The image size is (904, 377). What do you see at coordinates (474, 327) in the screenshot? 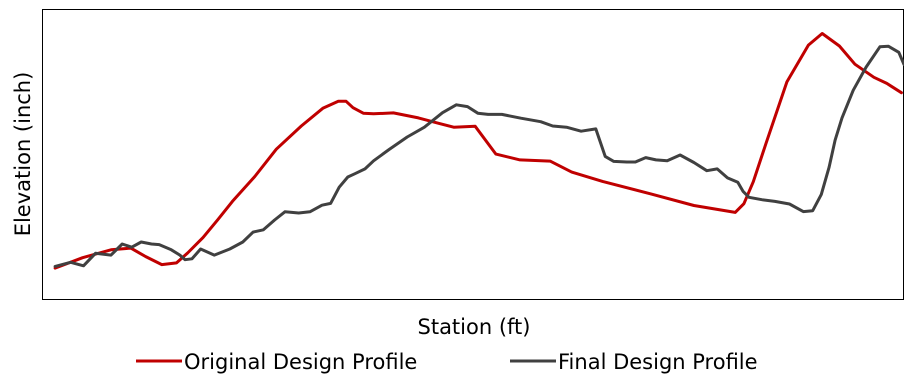
I see `x-axis-label: Station (ft)` at bounding box center [474, 327].